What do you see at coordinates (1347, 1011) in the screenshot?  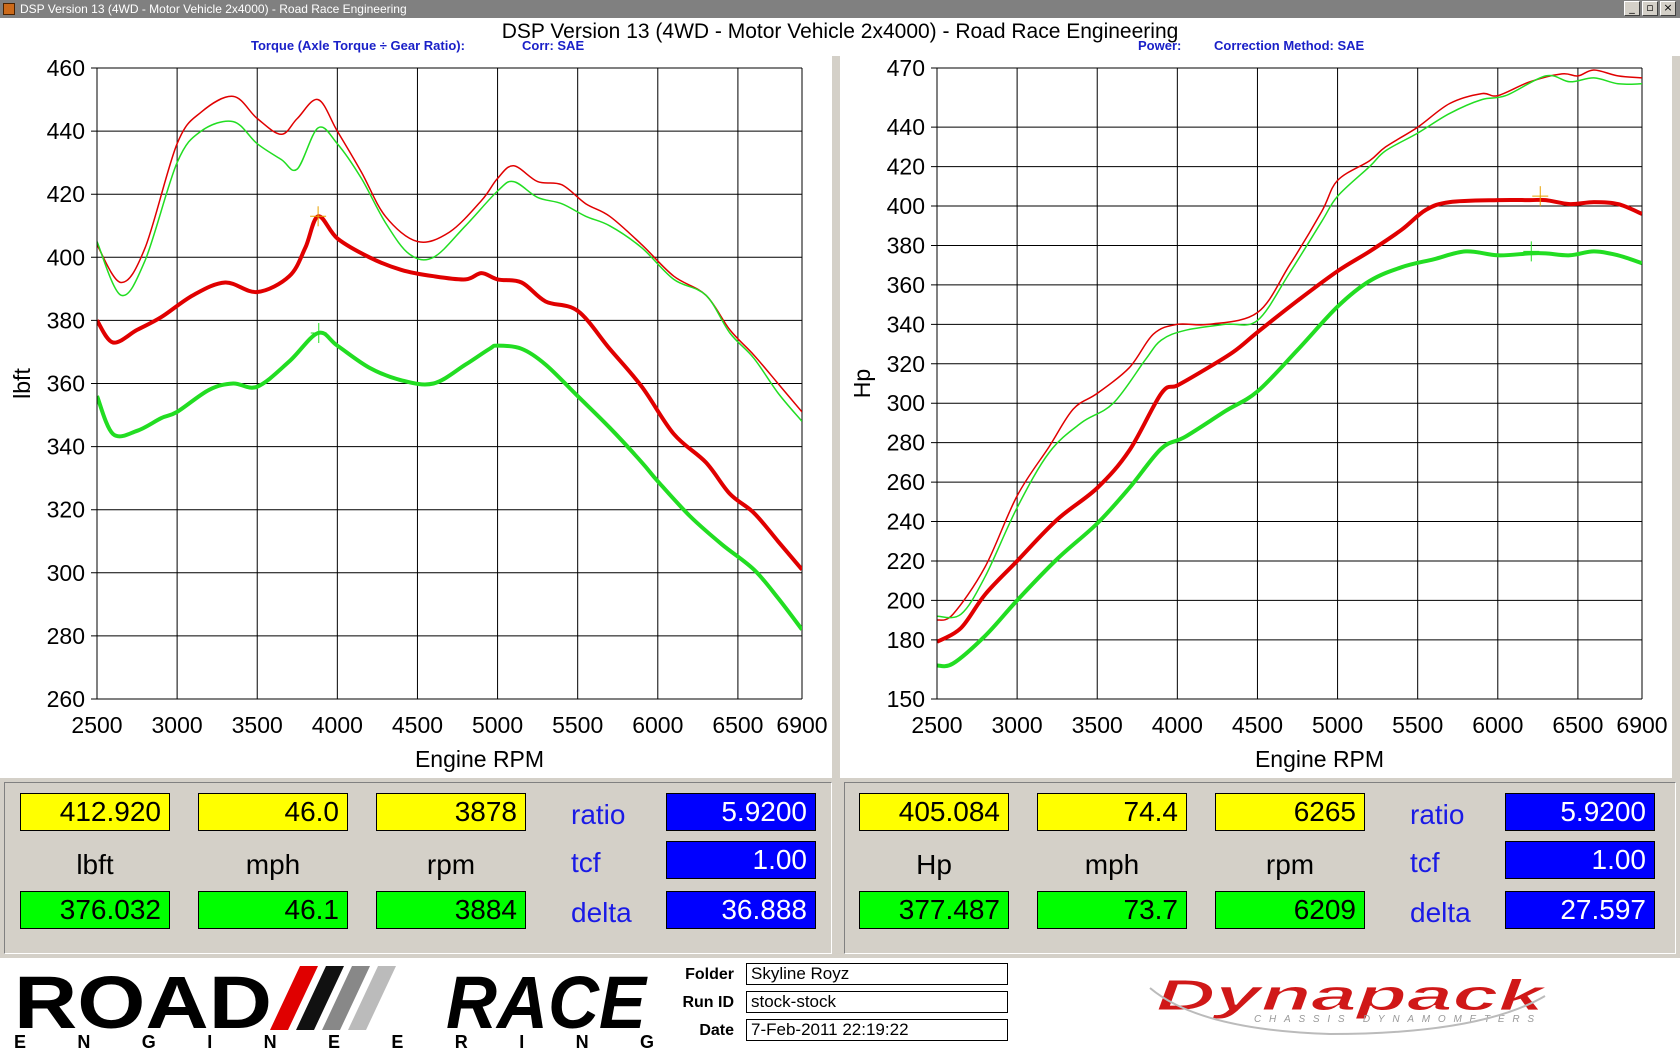 I see `dynapack-swoosh` at bounding box center [1347, 1011].